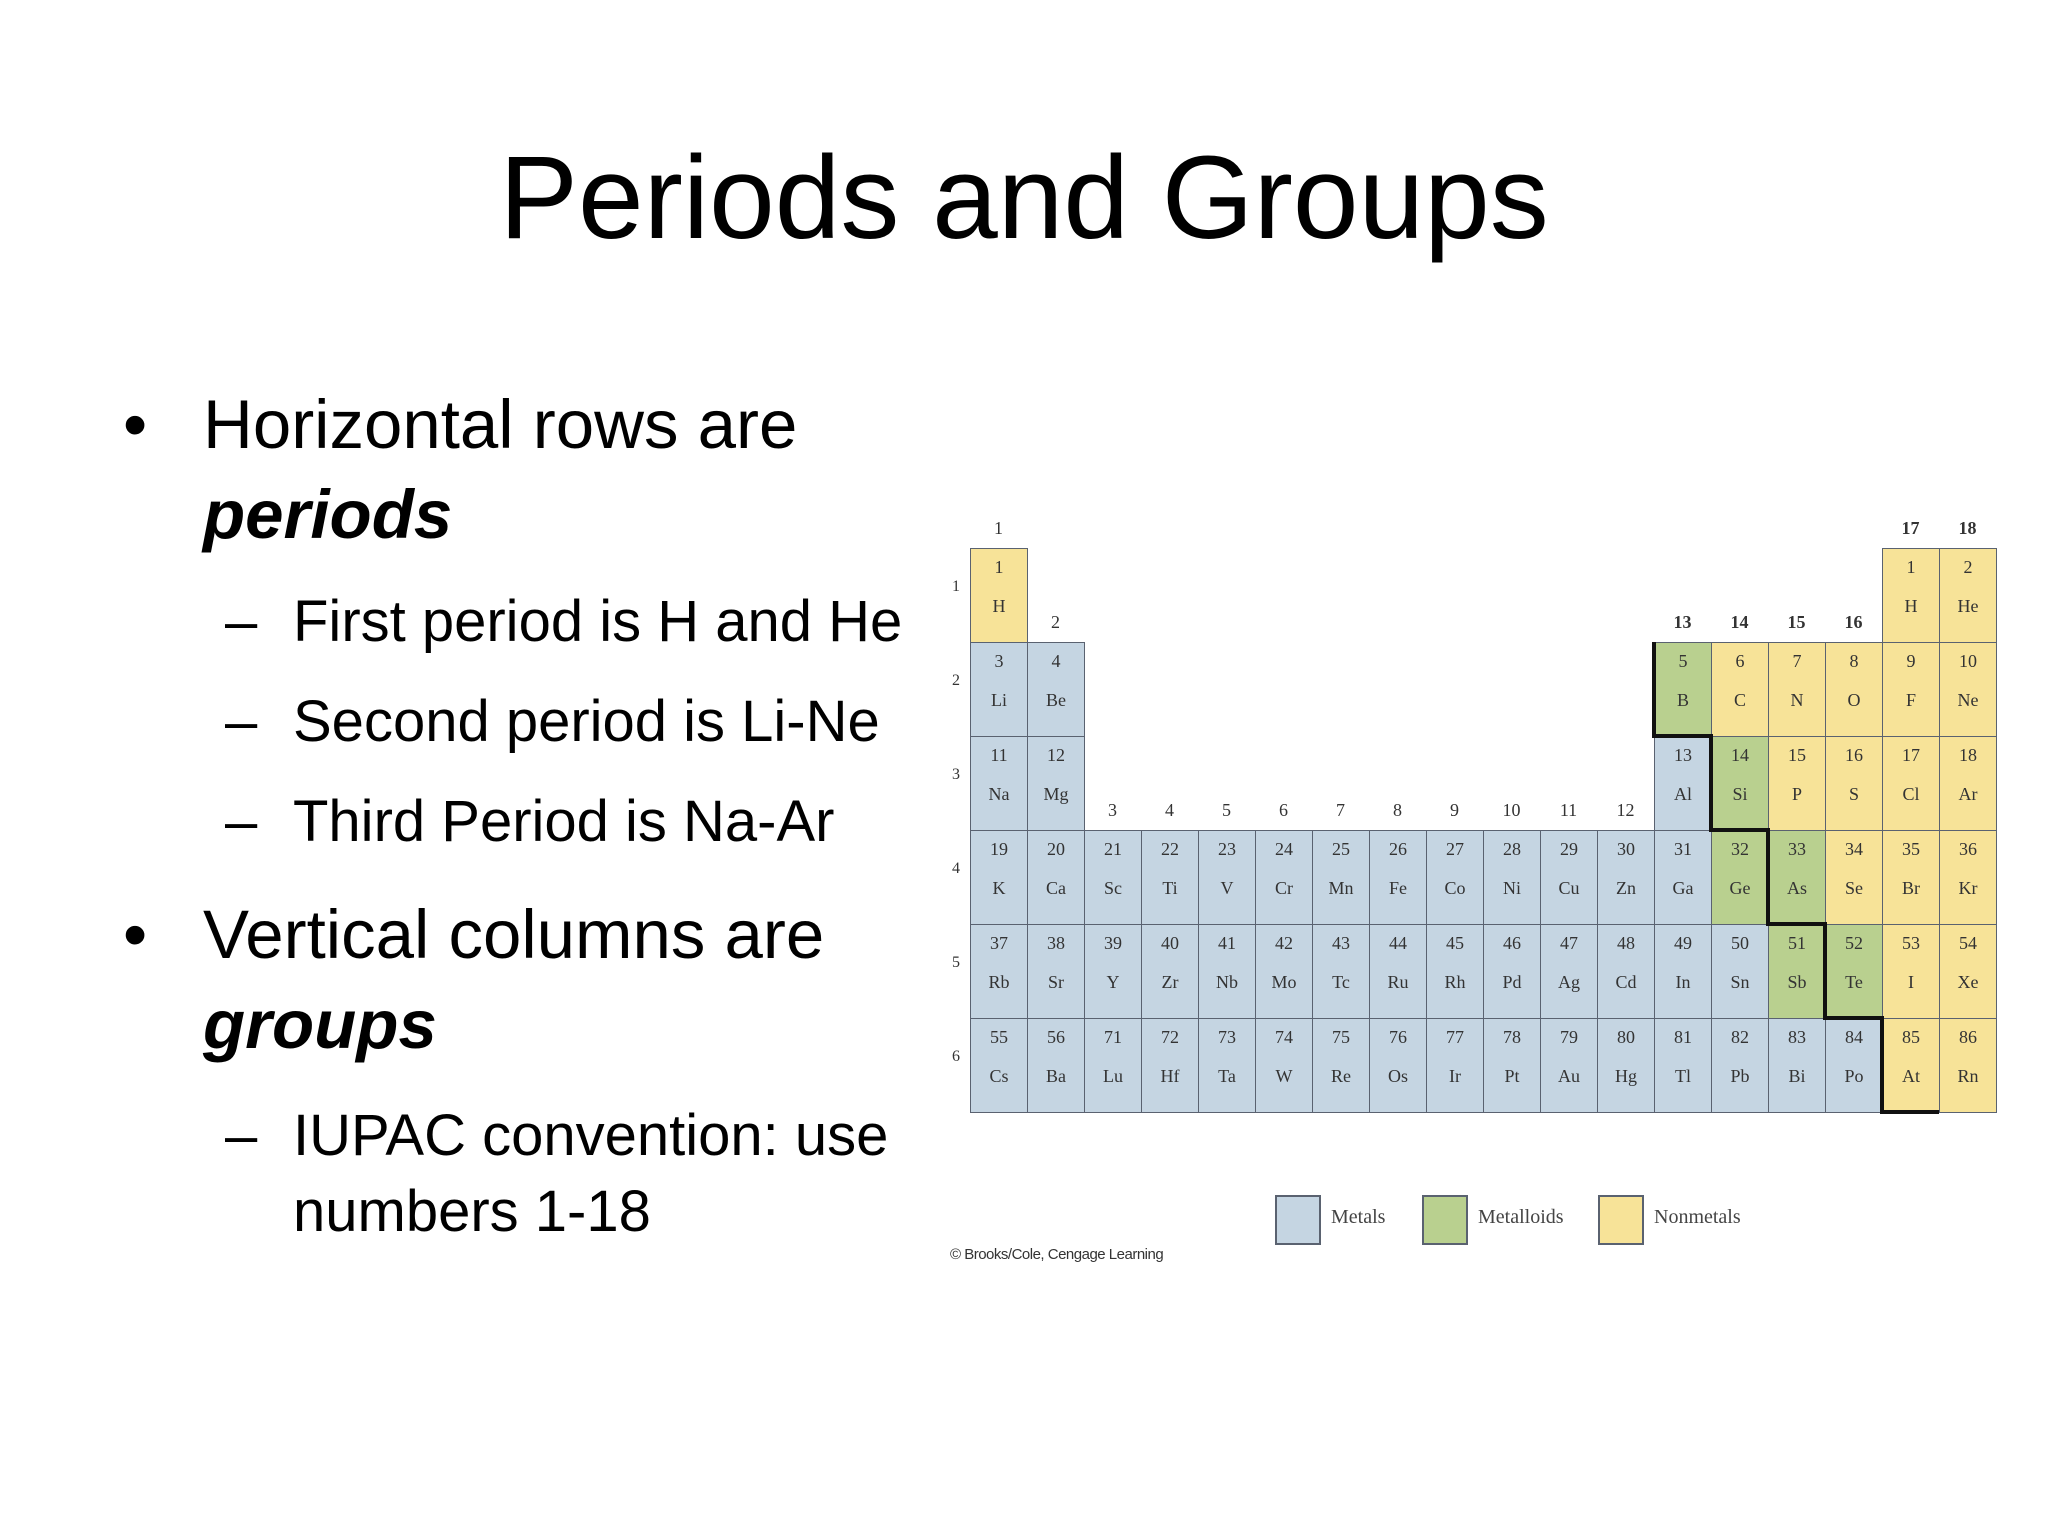 The width and height of the screenshot is (2048, 1536). I want to click on atomic-number: 42, so click(1284, 943).